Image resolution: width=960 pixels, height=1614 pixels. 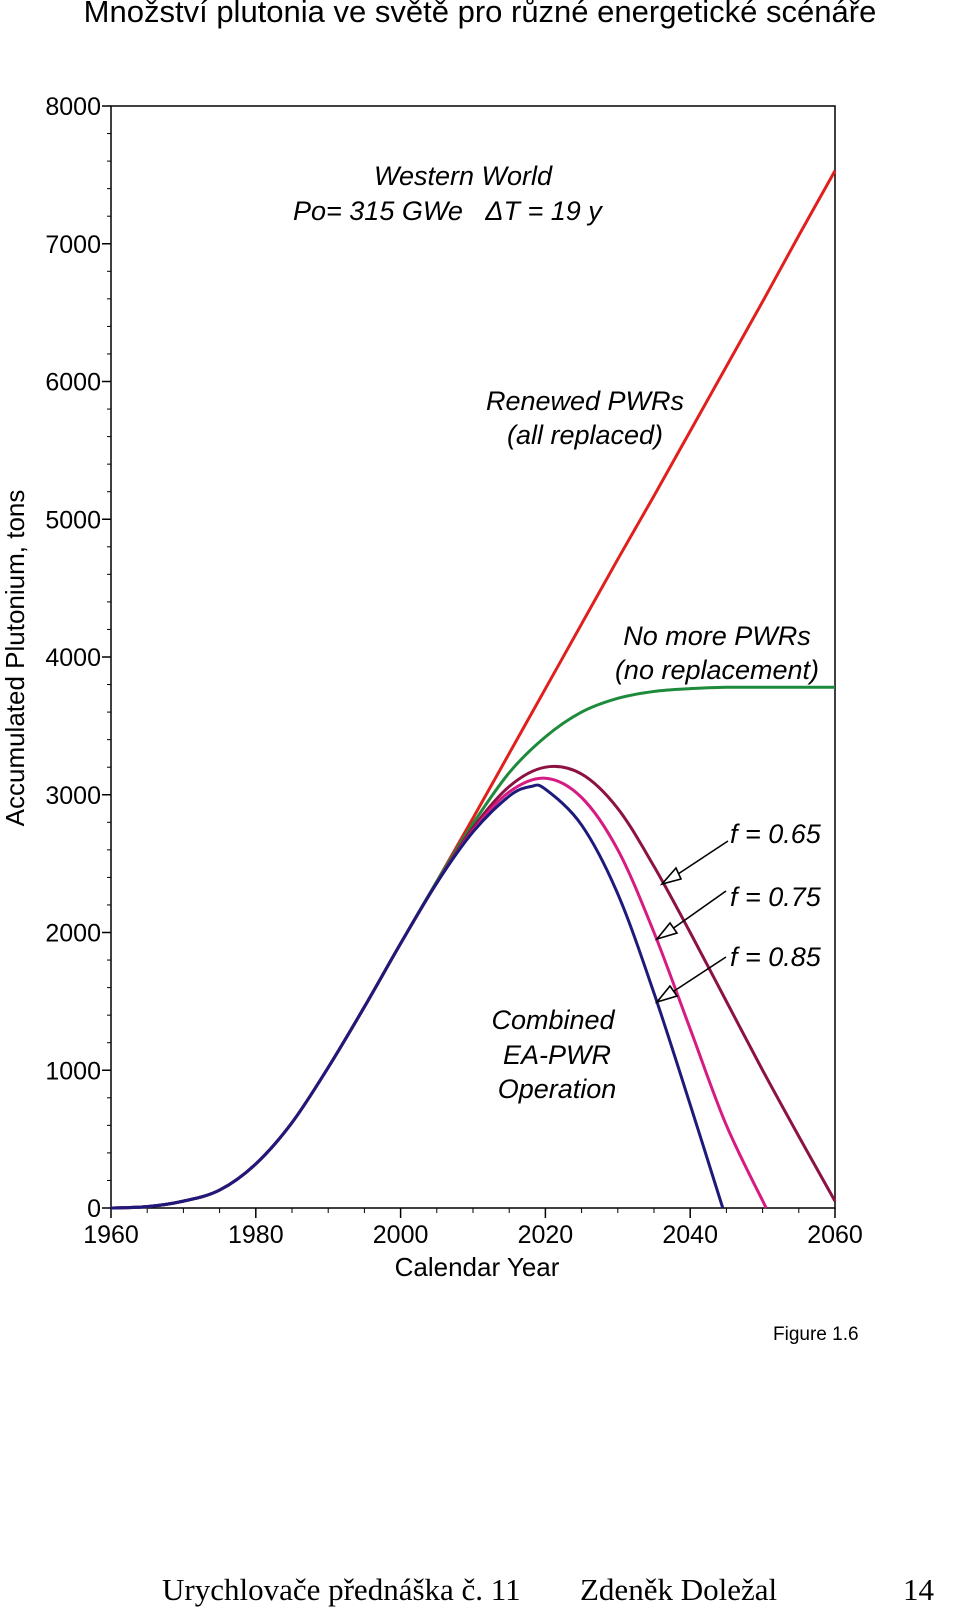 I want to click on x-tick-label: 2040, so click(x=690, y=1235).